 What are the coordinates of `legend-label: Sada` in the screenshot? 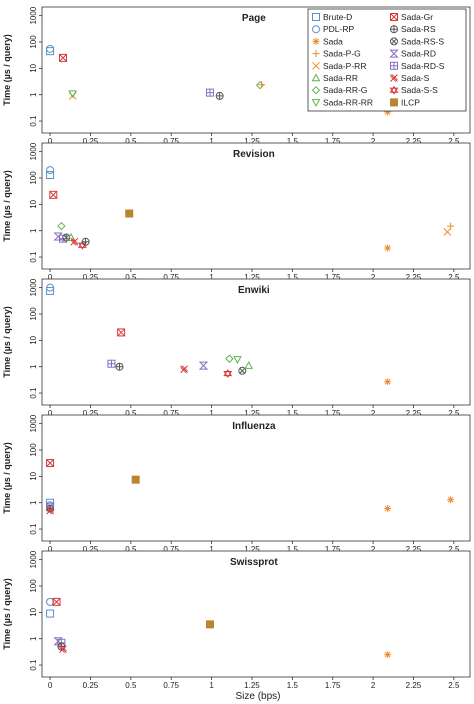 It's located at (333, 41).